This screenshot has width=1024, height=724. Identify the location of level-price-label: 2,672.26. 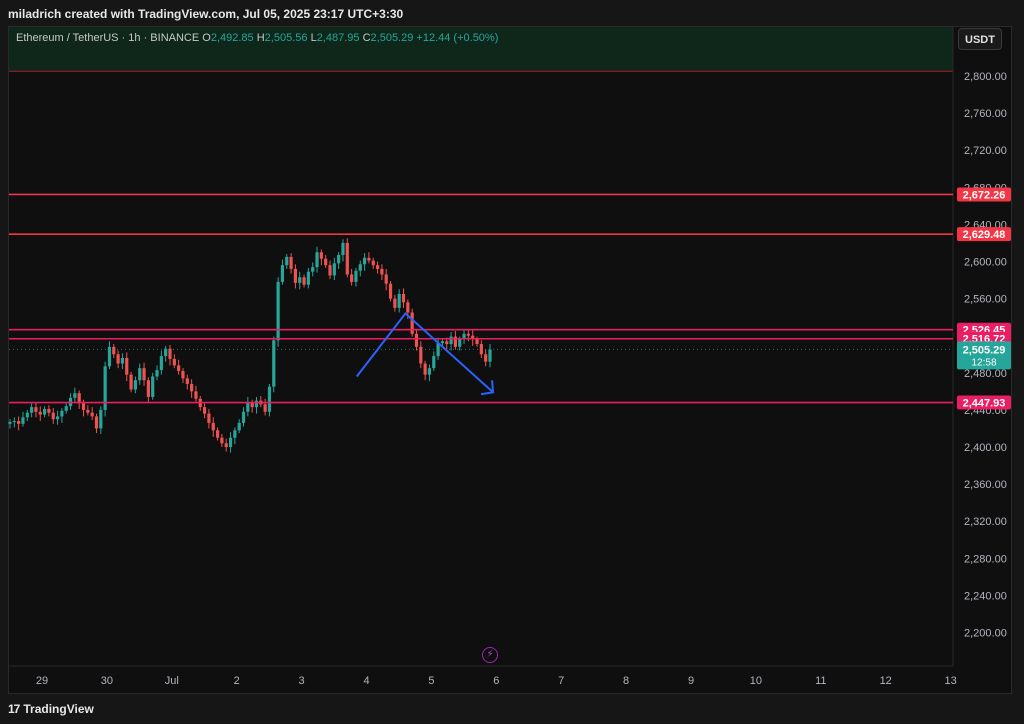
(984, 195).